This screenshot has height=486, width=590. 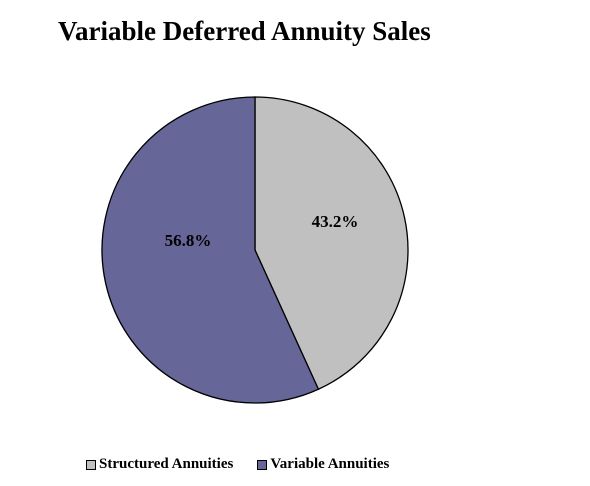 I want to click on chart-title: Variable Deferred Annuity Sales, so click(x=244, y=31).